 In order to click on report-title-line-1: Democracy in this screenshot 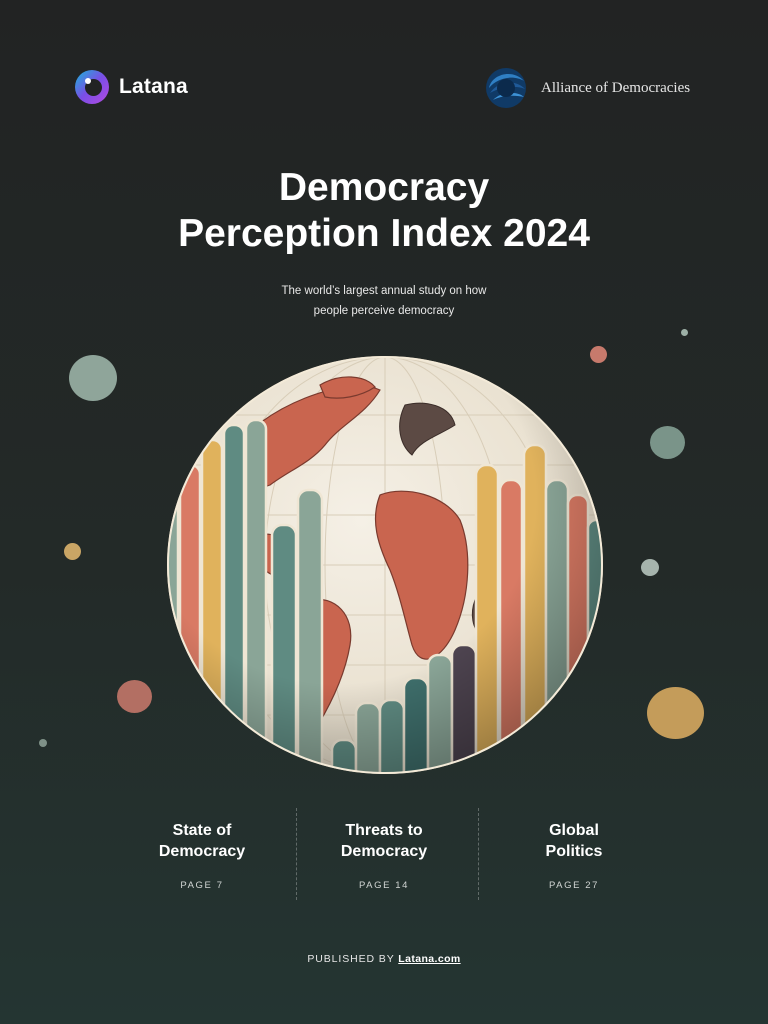, I will do `click(384, 187)`.